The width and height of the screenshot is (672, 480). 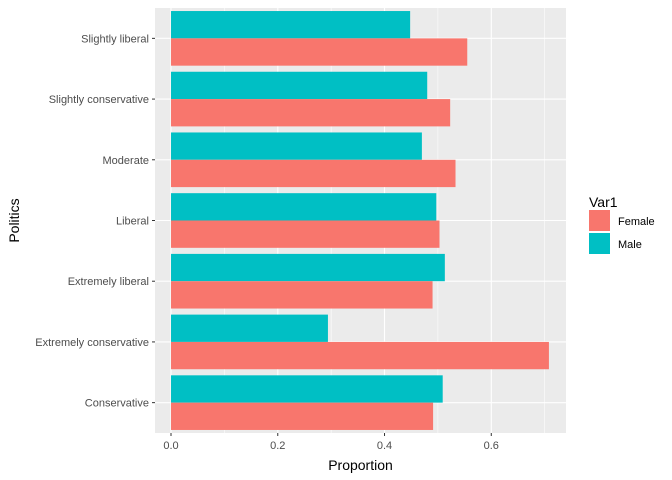 What do you see at coordinates (599, 243) in the screenshot?
I see `legend-key-male` at bounding box center [599, 243].